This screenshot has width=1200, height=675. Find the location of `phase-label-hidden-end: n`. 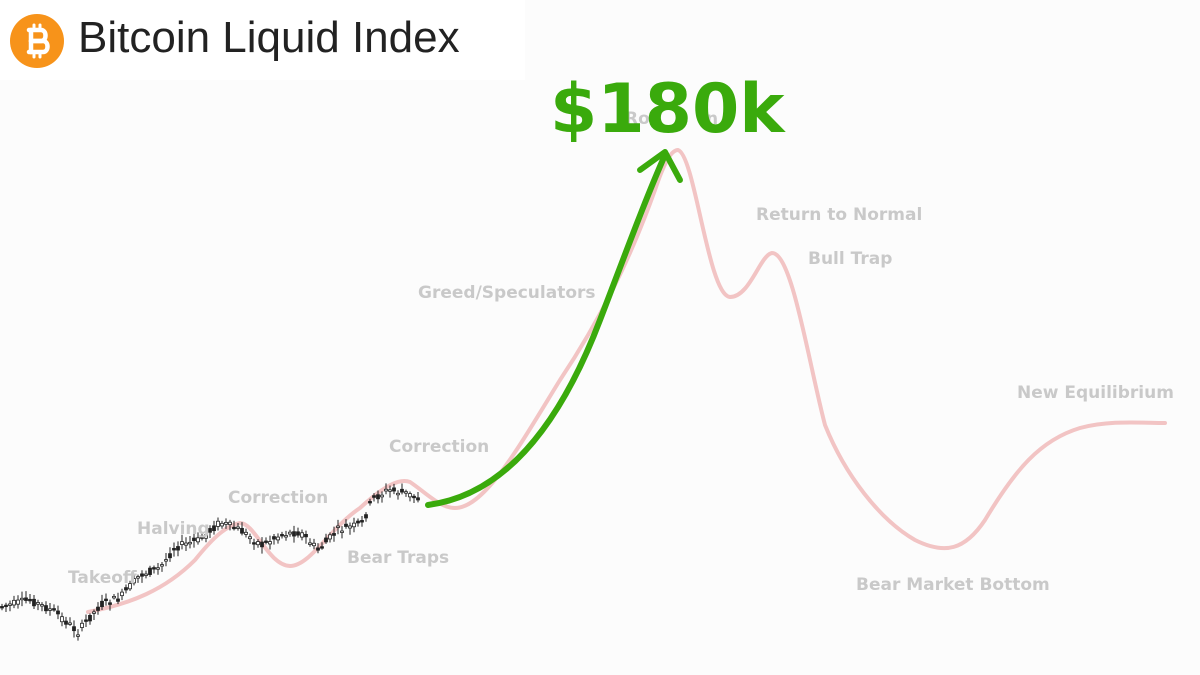

phase-label-hidden-end: n is located at coordinates (712, 119).